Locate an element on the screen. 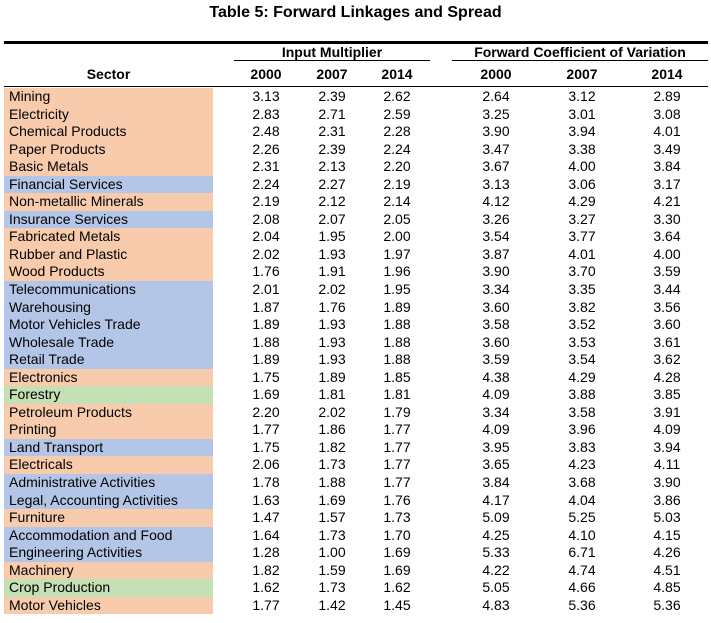 This screenshot has height=623, width=711. sector-cell: Electronics is located at coordinates (108, 377).